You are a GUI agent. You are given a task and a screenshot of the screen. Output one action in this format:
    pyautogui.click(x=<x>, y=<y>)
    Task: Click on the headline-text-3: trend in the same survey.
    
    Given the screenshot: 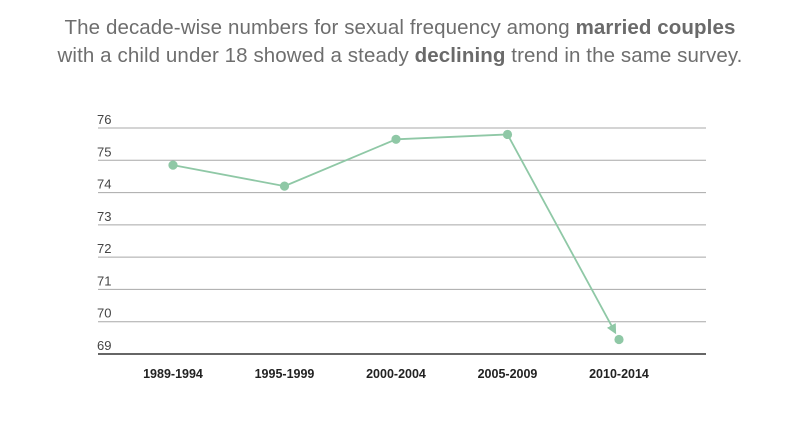 What is the action you would take?
    pyautogui.click(x=624, y=55)
    